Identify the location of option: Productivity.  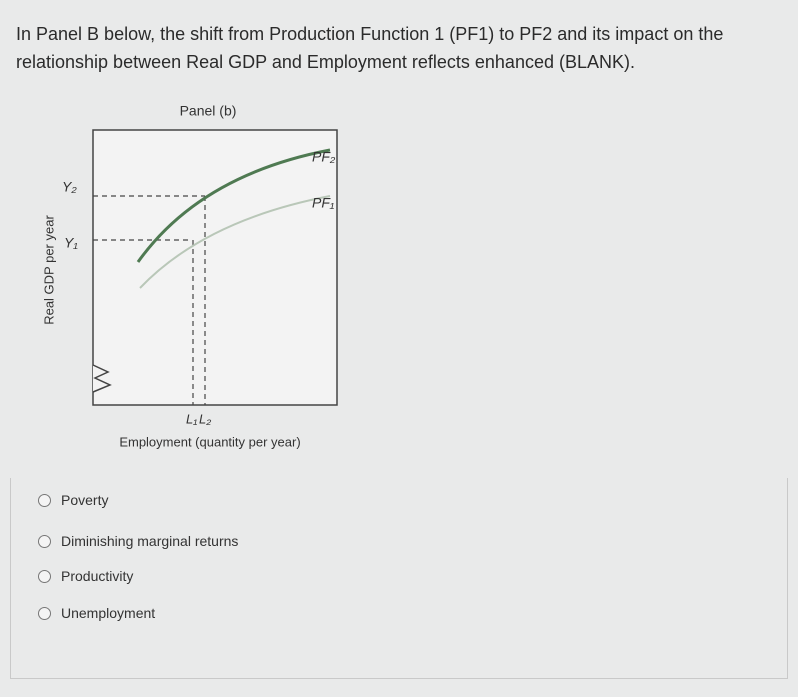
(85, 576).